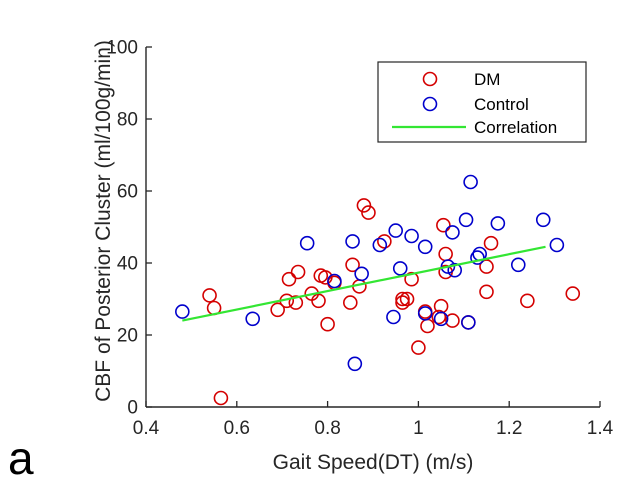 The width and height of the screenshot is (620, 484). What do you see at coordinates (127, 336) in the screenshot?
I see `y-tick-label: 20` at bounding box center [127, 336].